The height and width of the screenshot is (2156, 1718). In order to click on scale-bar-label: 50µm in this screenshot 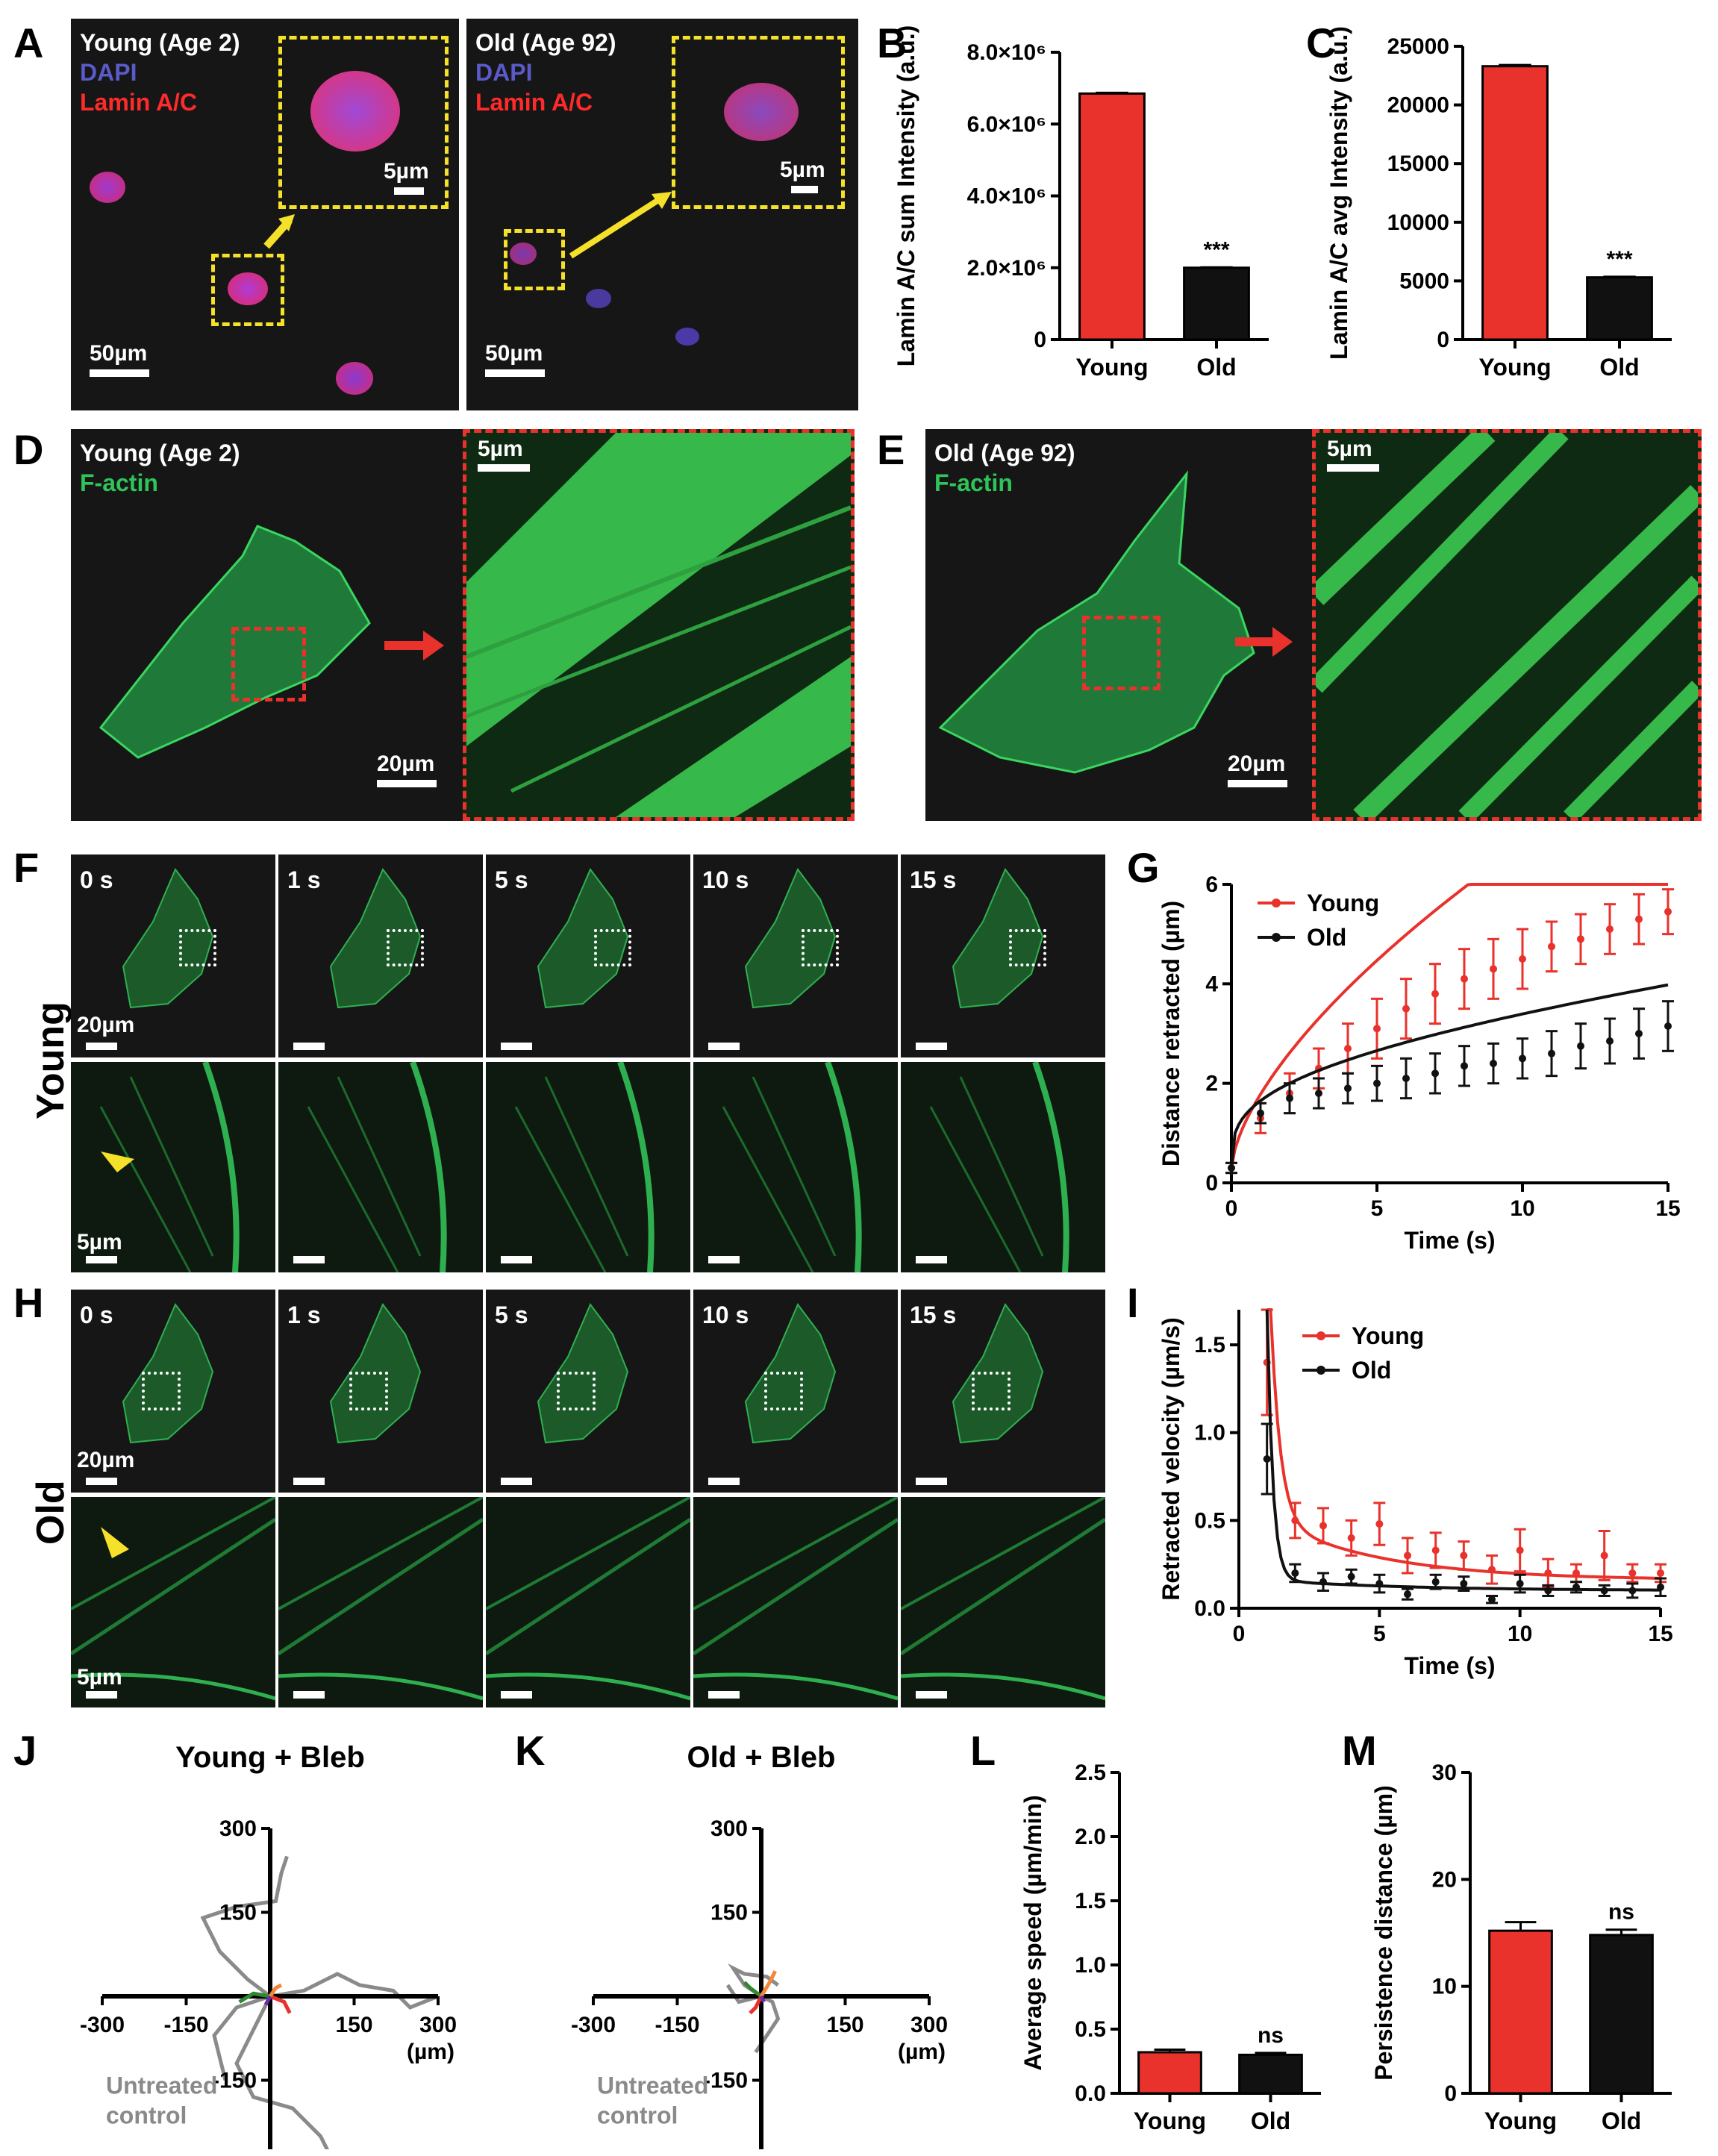, I will do `click(514, 353)`.